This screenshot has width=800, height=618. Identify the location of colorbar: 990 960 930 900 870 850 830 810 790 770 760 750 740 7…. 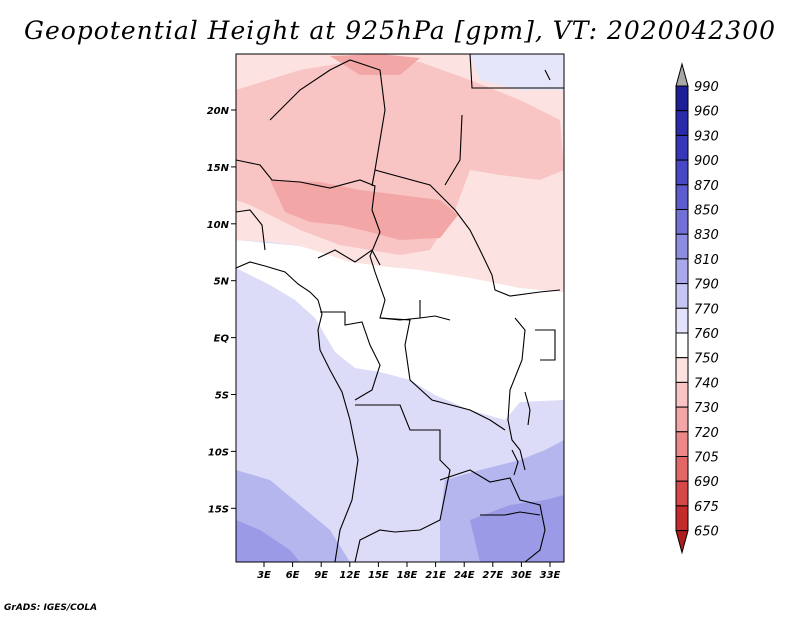
(697, 308).